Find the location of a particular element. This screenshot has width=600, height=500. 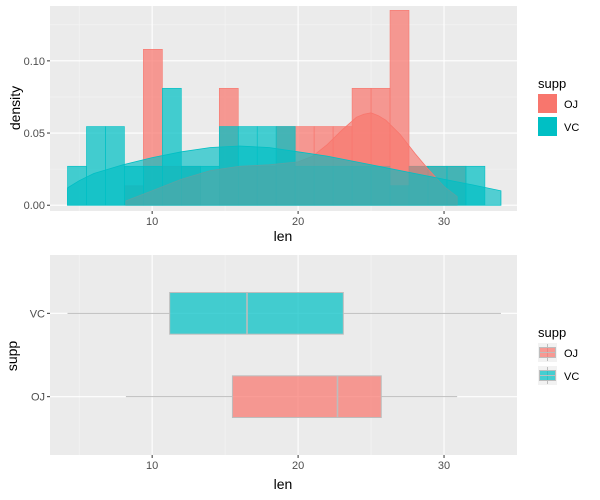

box-oj is located at coordinates (306, 397).